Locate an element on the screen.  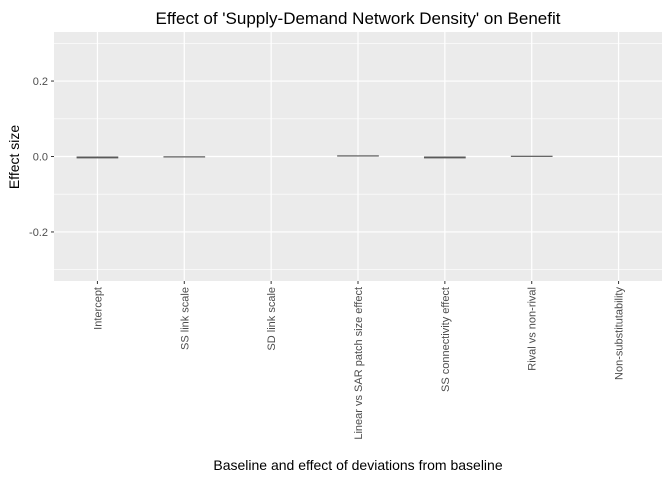
x-tick-label: Non-substitutability is located at coordinates (620, 333).